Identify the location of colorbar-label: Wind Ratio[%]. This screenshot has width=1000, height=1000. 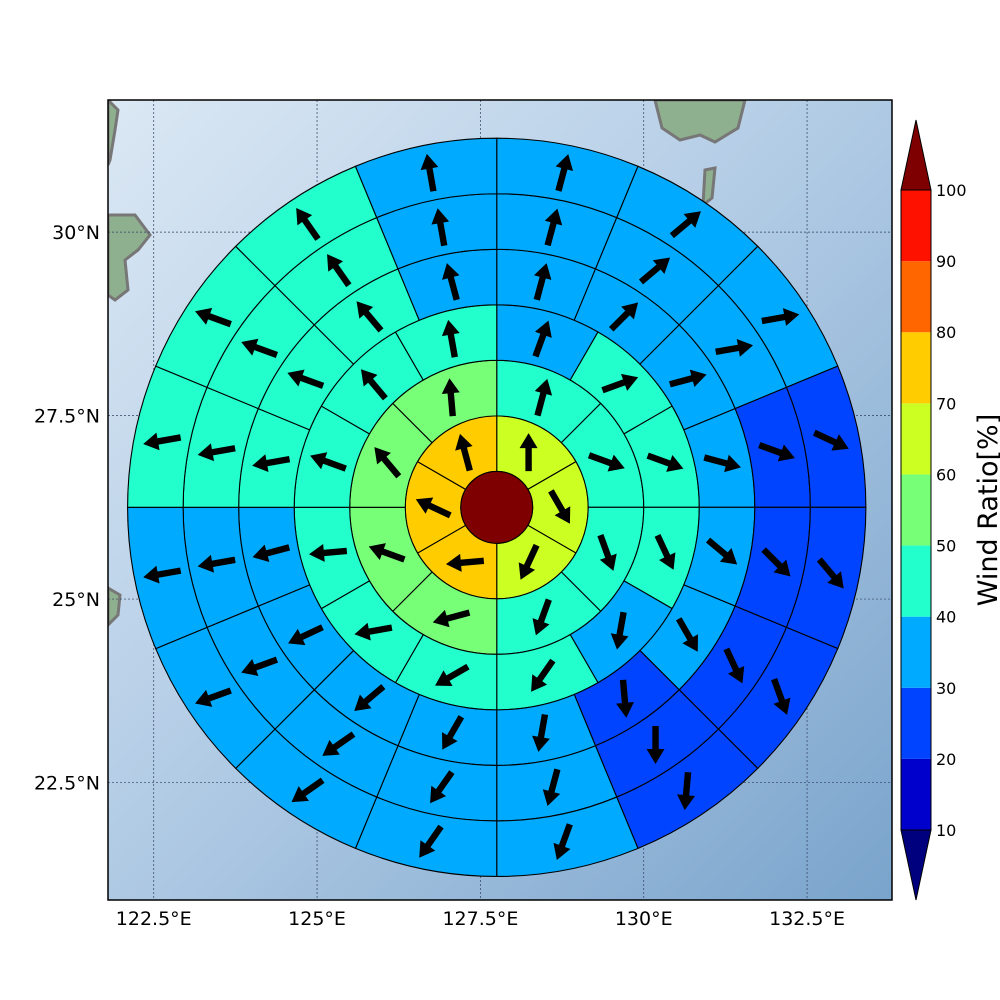
(986, 510).